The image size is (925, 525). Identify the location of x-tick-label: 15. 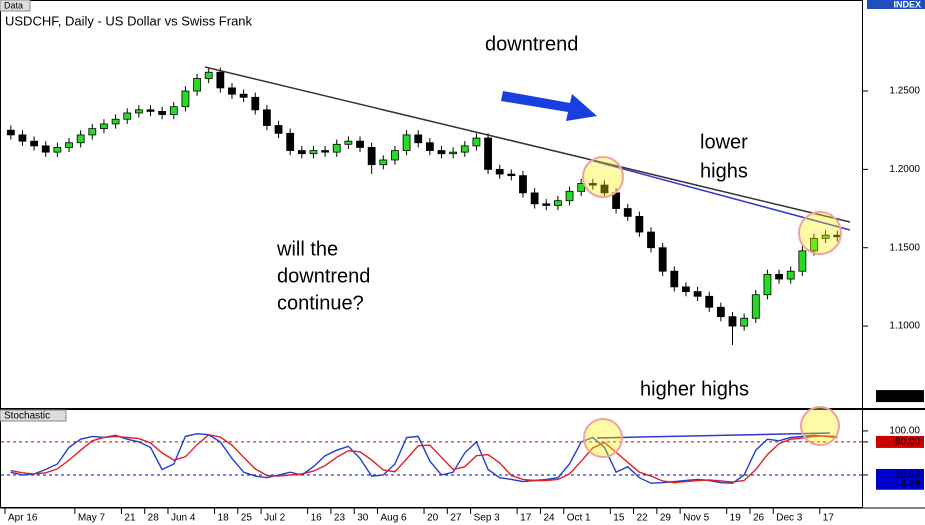
(619, 518).